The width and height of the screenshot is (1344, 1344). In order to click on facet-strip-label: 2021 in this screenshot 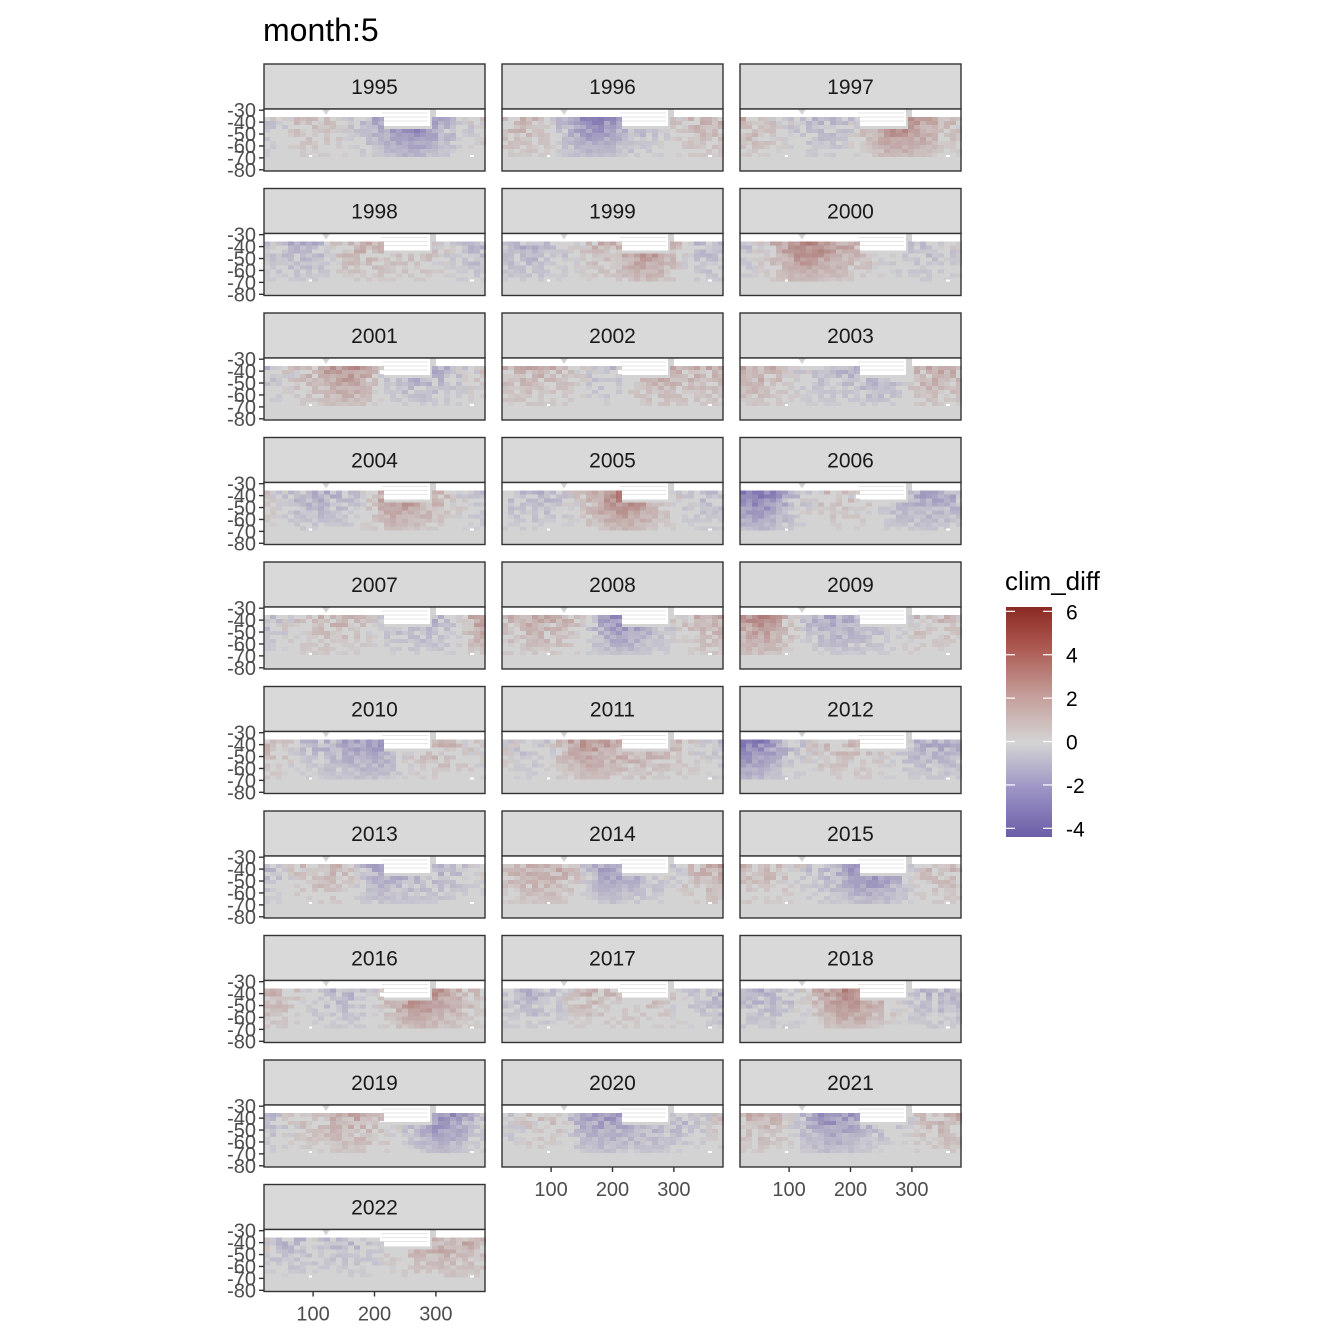, I will do `click(850, 1083)`.